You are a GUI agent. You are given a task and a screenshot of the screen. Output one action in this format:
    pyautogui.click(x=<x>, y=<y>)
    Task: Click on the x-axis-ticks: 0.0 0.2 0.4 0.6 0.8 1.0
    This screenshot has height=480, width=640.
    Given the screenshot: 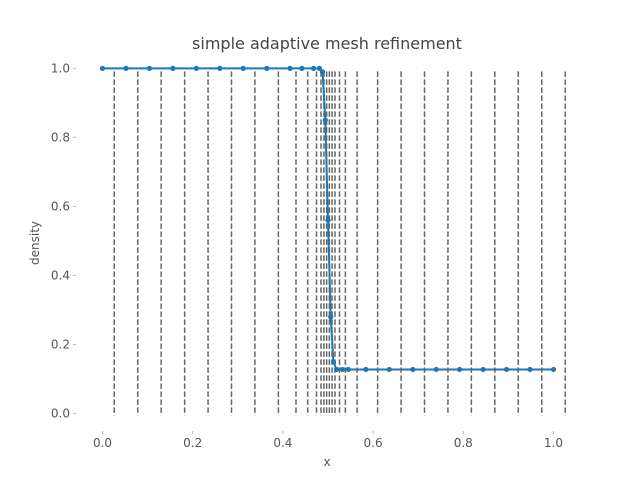 What is the action you would take?
    pyautogui.click(x=328, y=440)
    